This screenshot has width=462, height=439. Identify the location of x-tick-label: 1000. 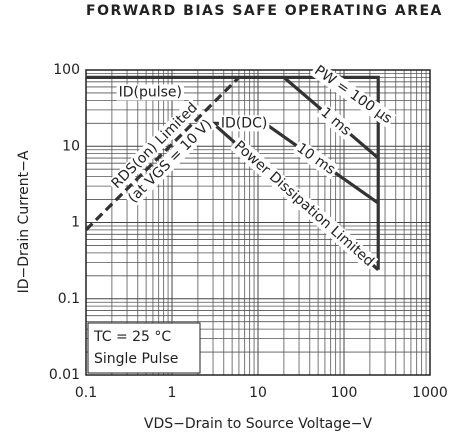
(430, 393).